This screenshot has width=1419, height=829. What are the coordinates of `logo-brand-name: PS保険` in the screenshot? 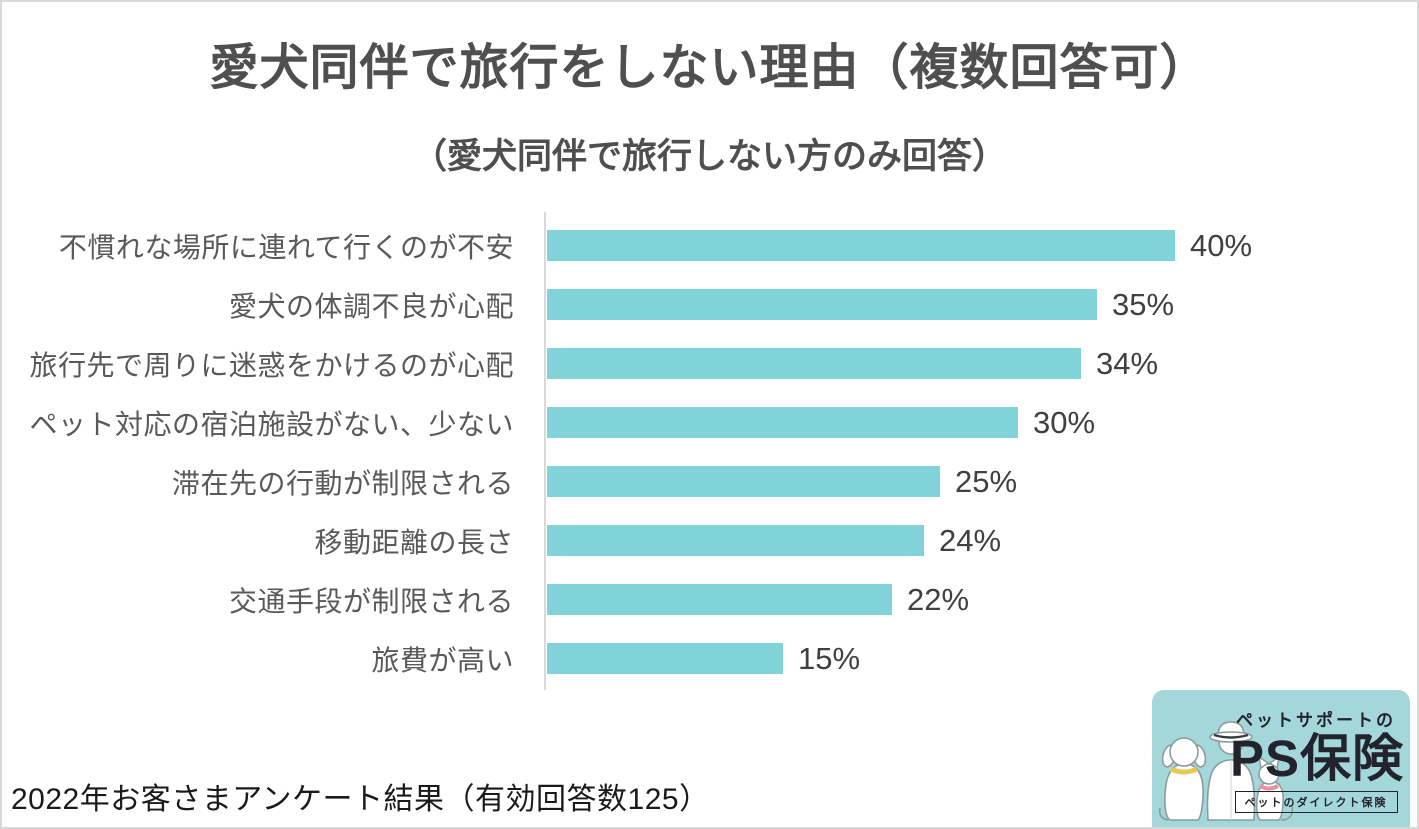 It's located at (1317, 758).